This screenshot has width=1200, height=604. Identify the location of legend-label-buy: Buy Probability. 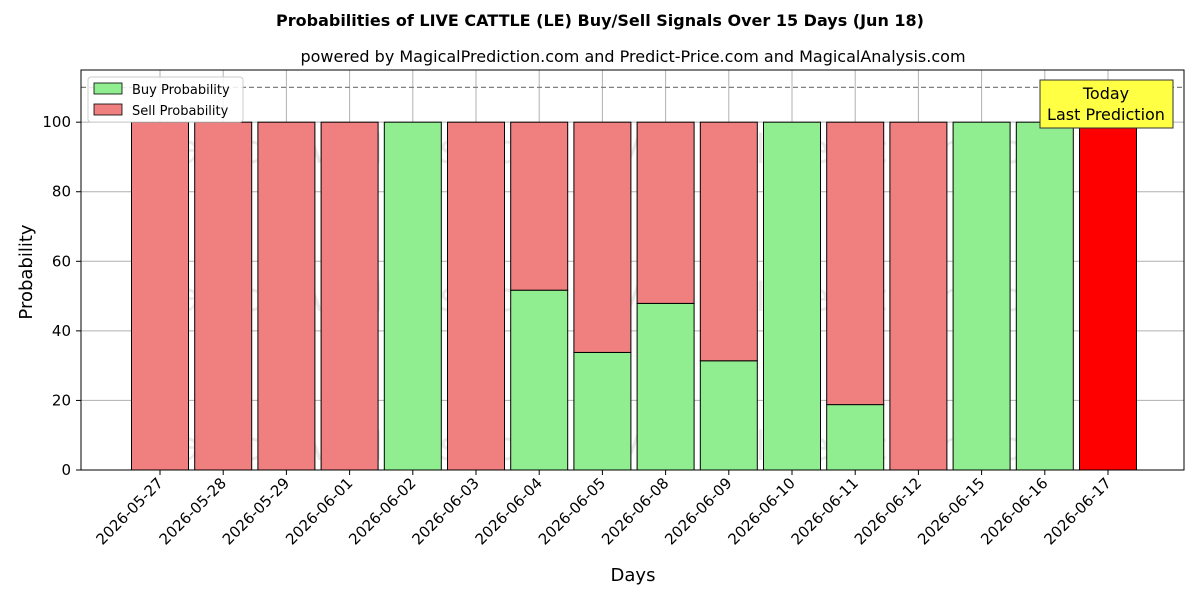
(181, 90).